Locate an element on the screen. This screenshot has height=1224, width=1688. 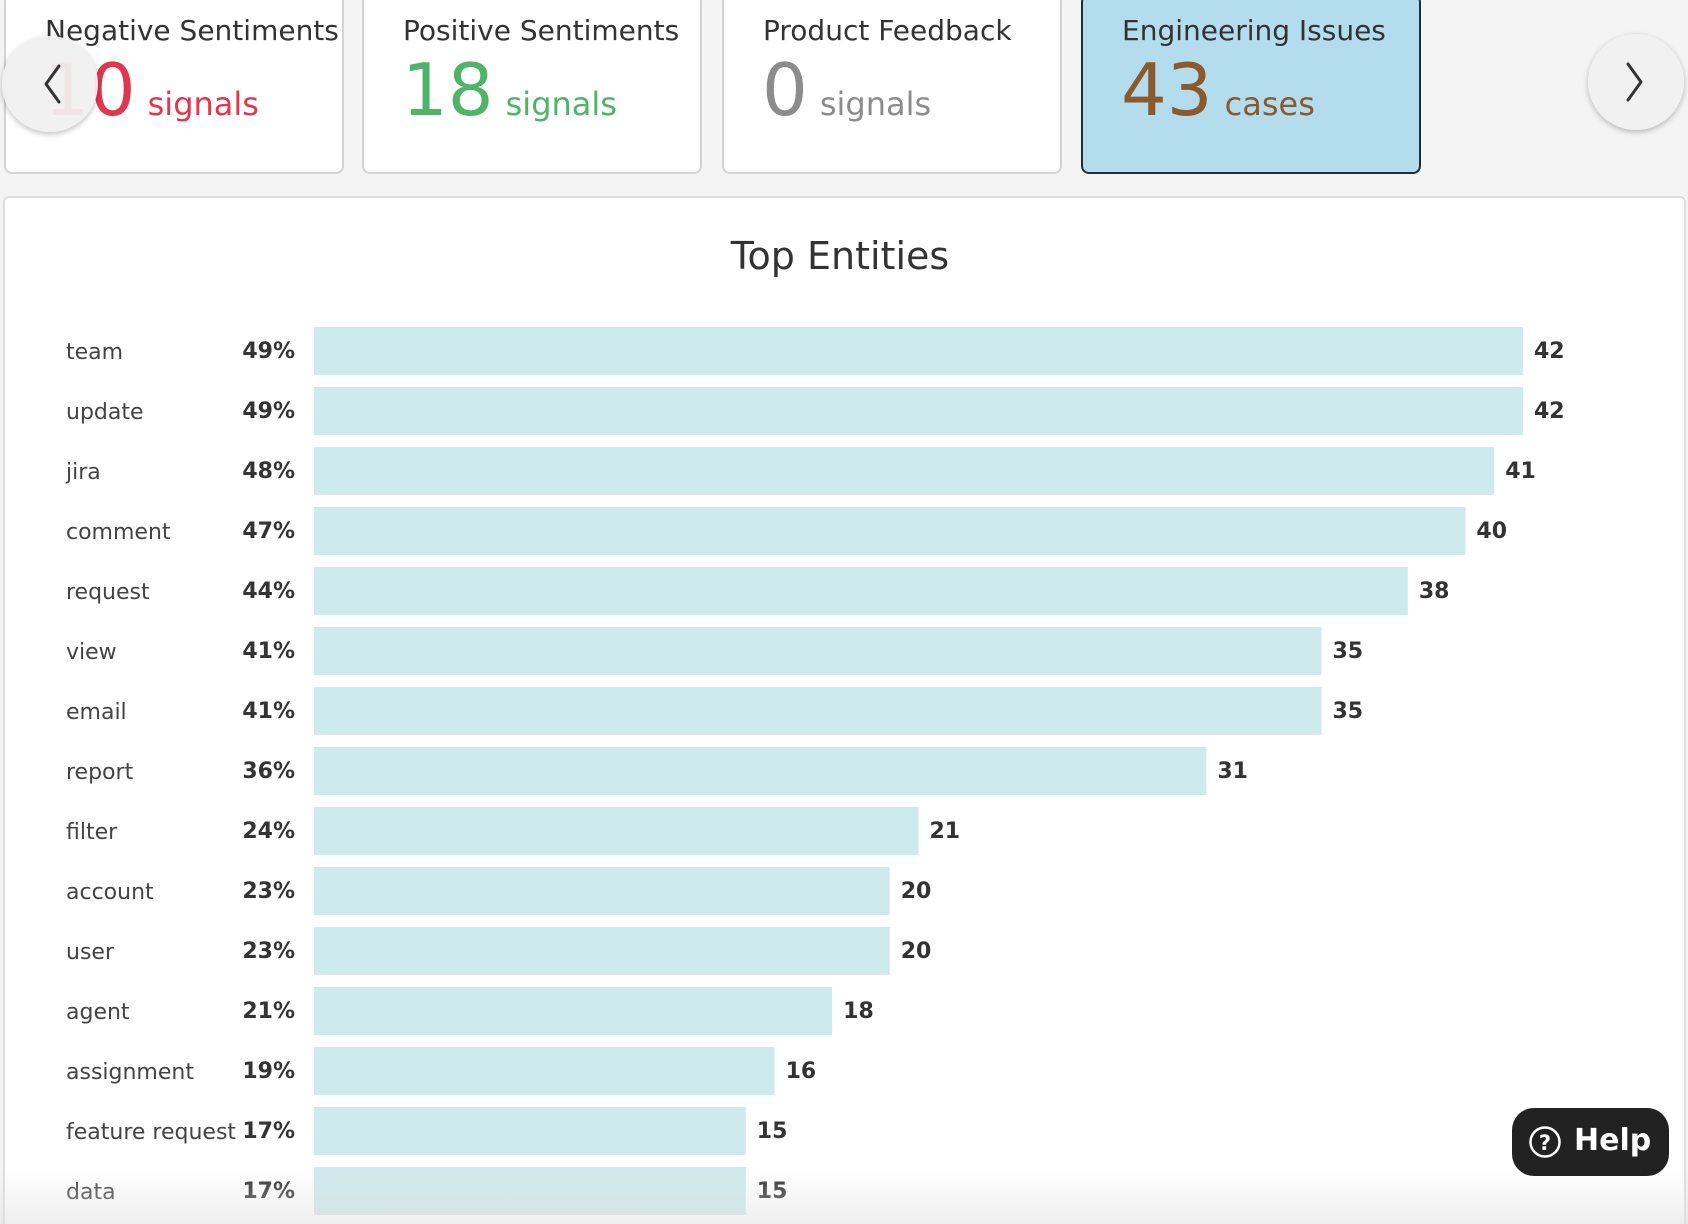
card-title: Positive Sentiments is located at coordinates (541, 30).